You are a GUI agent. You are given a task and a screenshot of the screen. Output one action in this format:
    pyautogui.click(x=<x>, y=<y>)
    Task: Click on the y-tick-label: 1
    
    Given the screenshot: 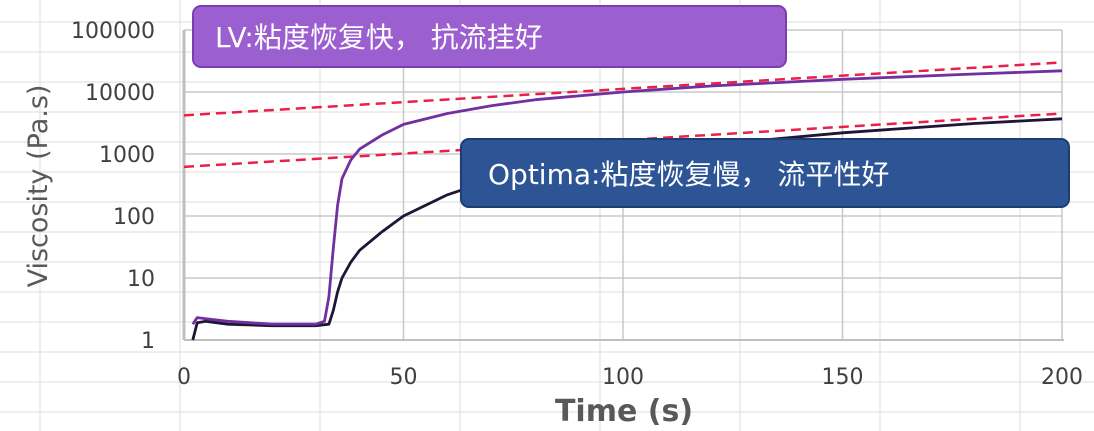 What is the action you would take?
    pyautogui.click(x=148, y=341)
    